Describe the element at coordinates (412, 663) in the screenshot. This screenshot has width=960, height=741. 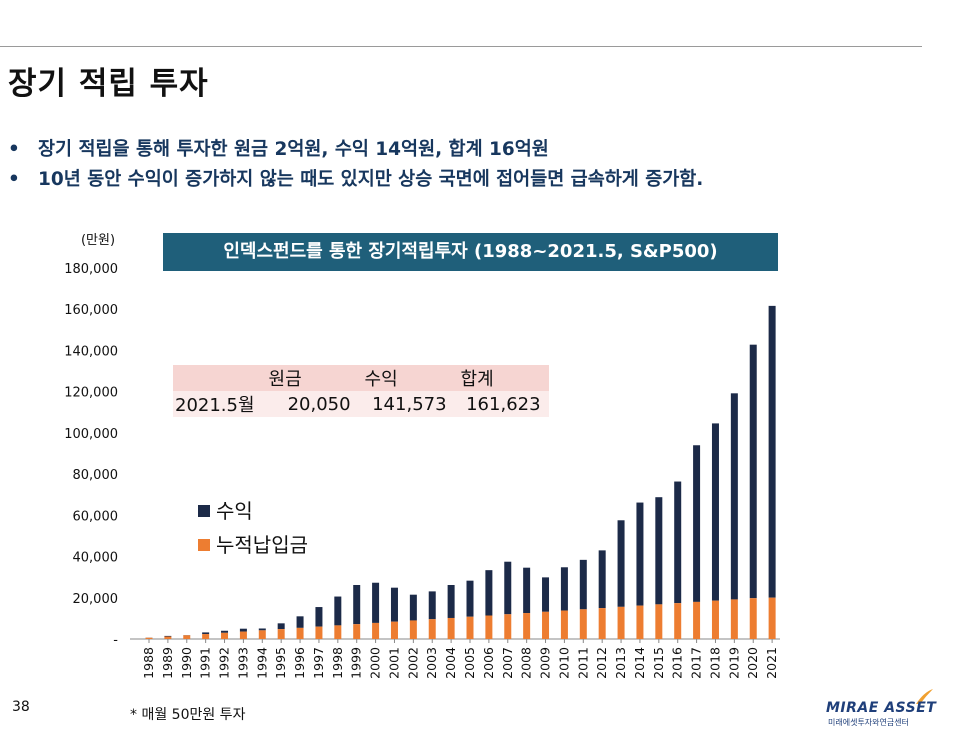
I see `x-tick-label-2002: 2002` at that location.